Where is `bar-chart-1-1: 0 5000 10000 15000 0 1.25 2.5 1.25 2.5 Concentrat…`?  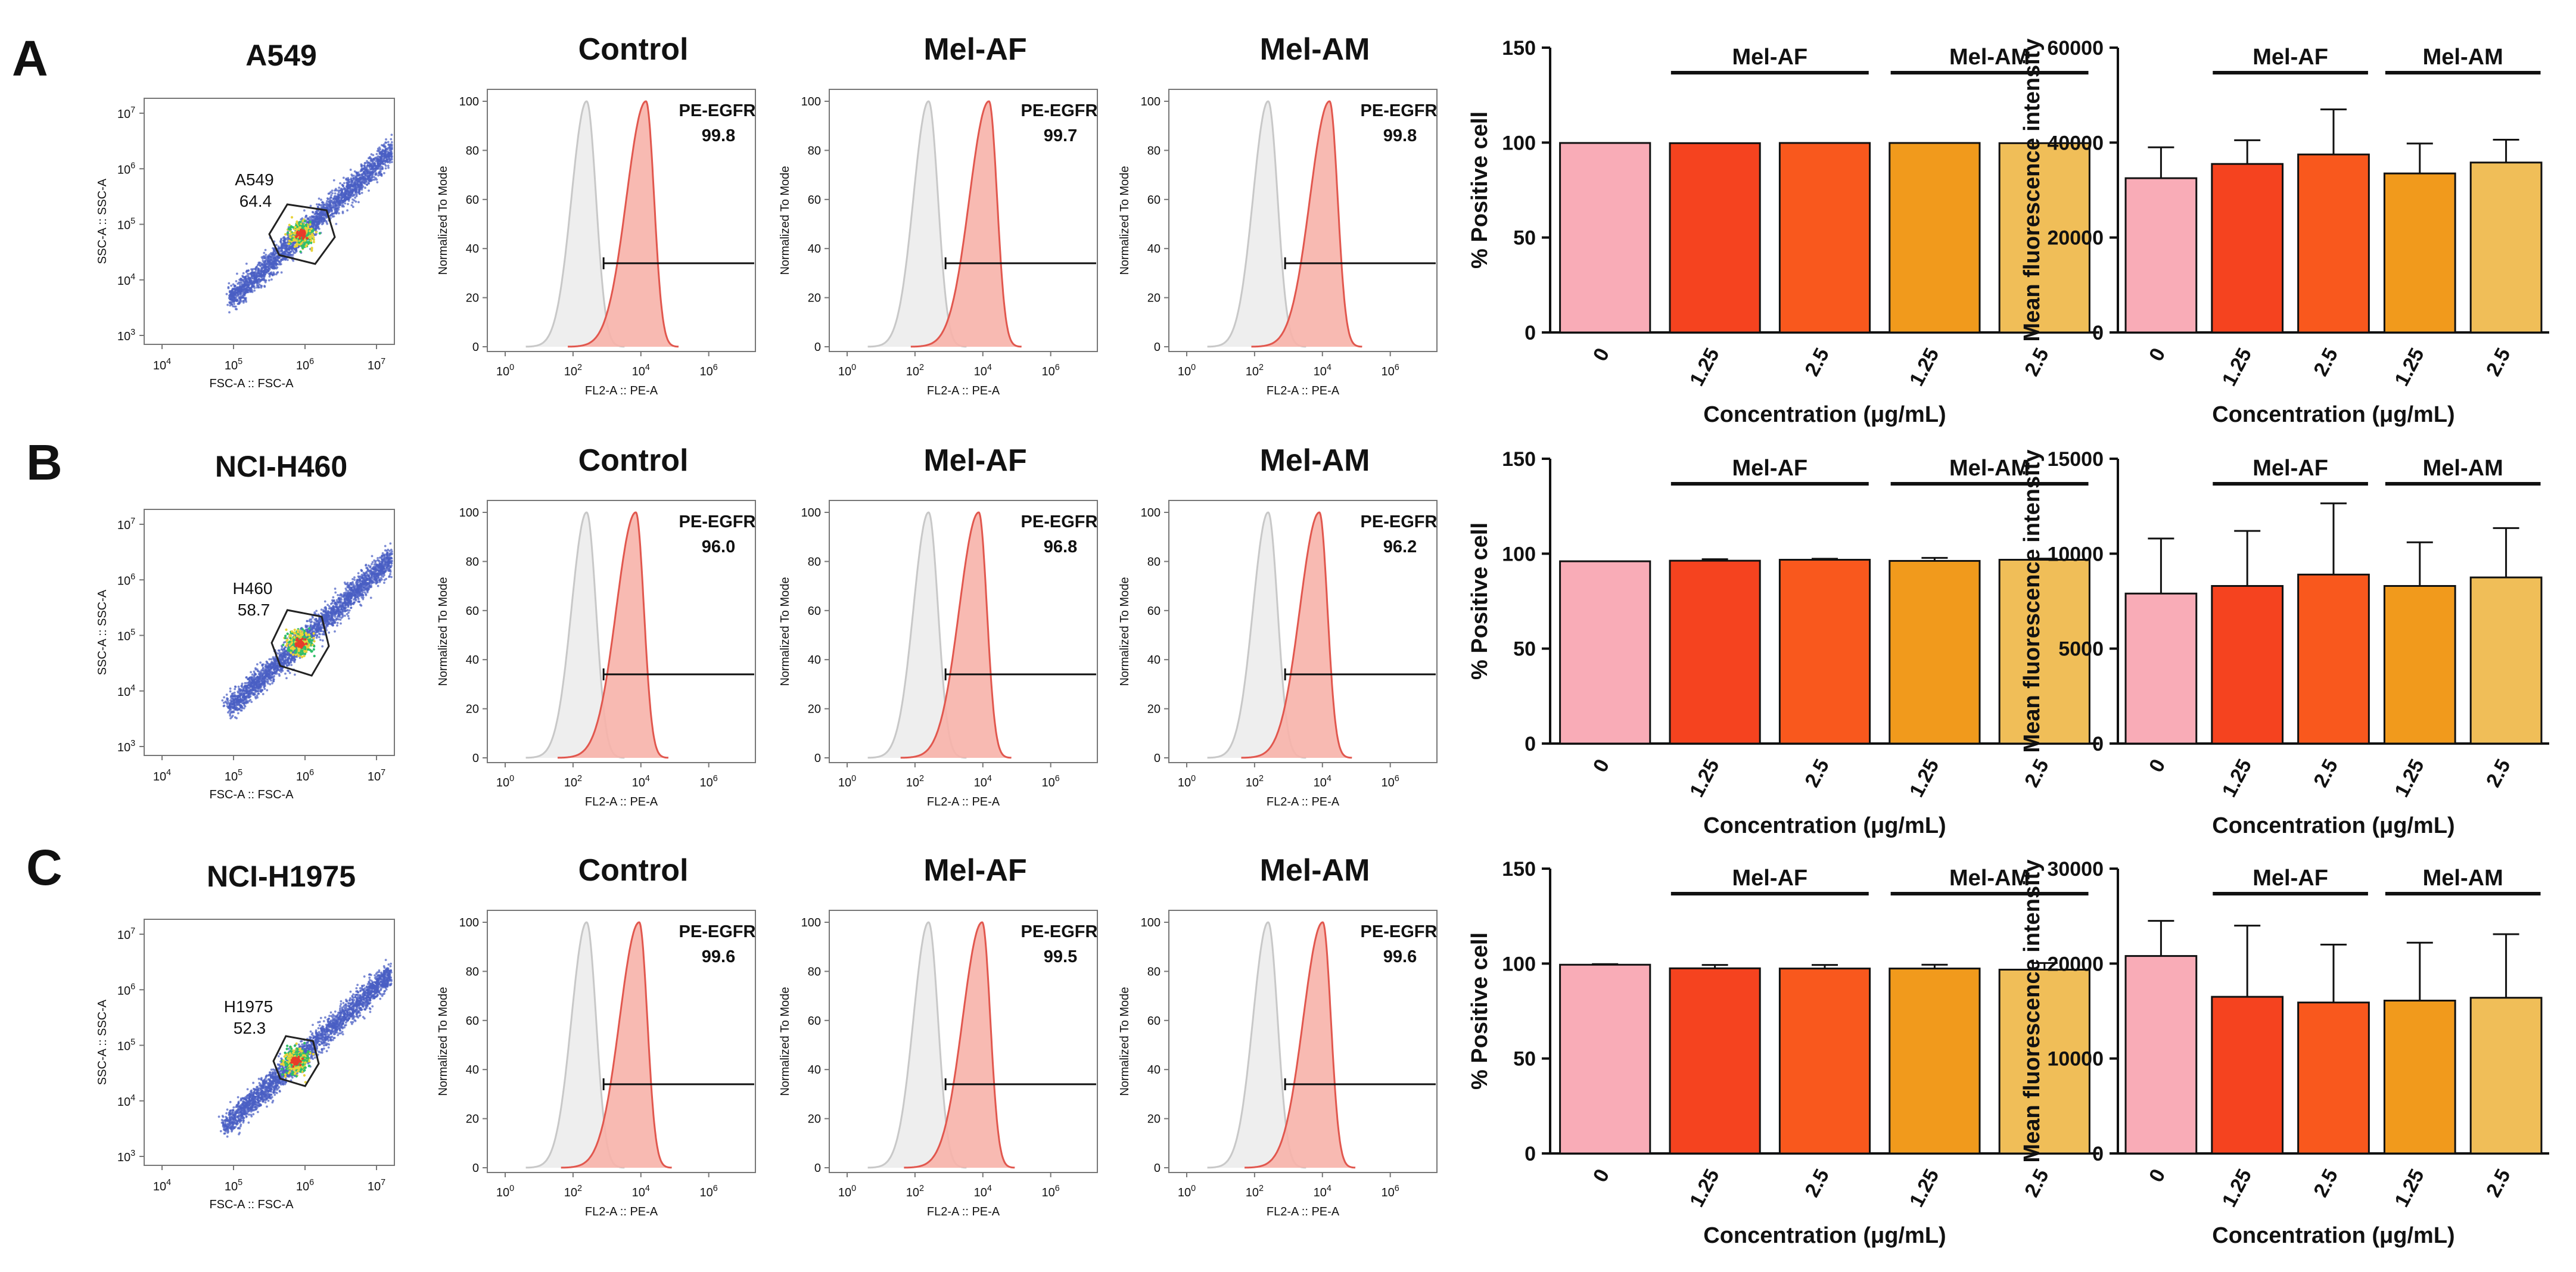
bar-chart-1-1: 0 5000 10000 15000 0 1.25 2.5 1.25 2.5 Concentrat… is located at coordinates (2284, 643).